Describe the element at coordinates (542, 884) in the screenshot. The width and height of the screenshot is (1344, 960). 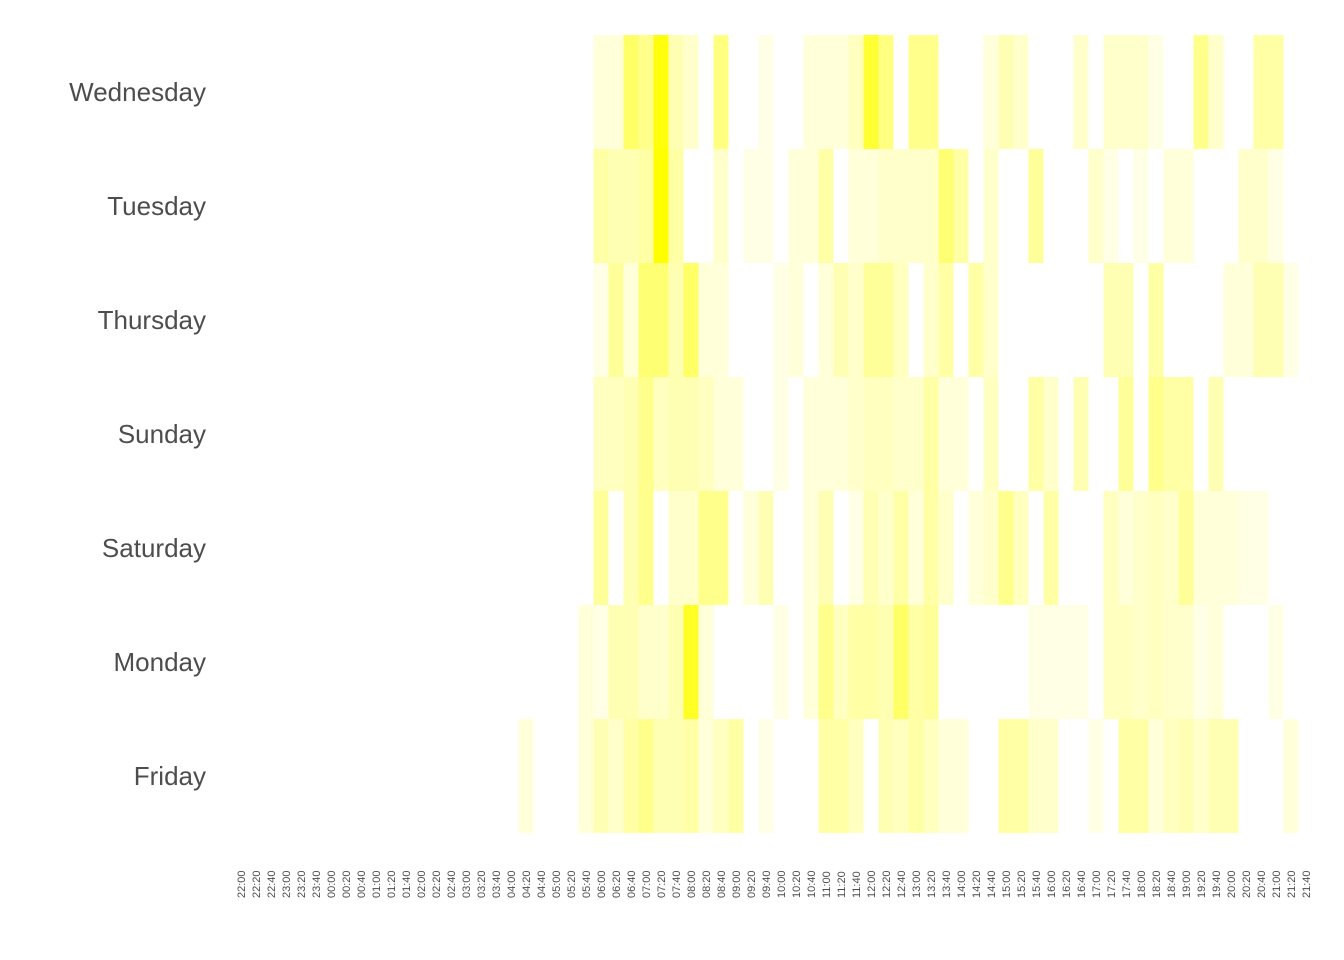
I see `x-tick-label: 04:40` at that location.